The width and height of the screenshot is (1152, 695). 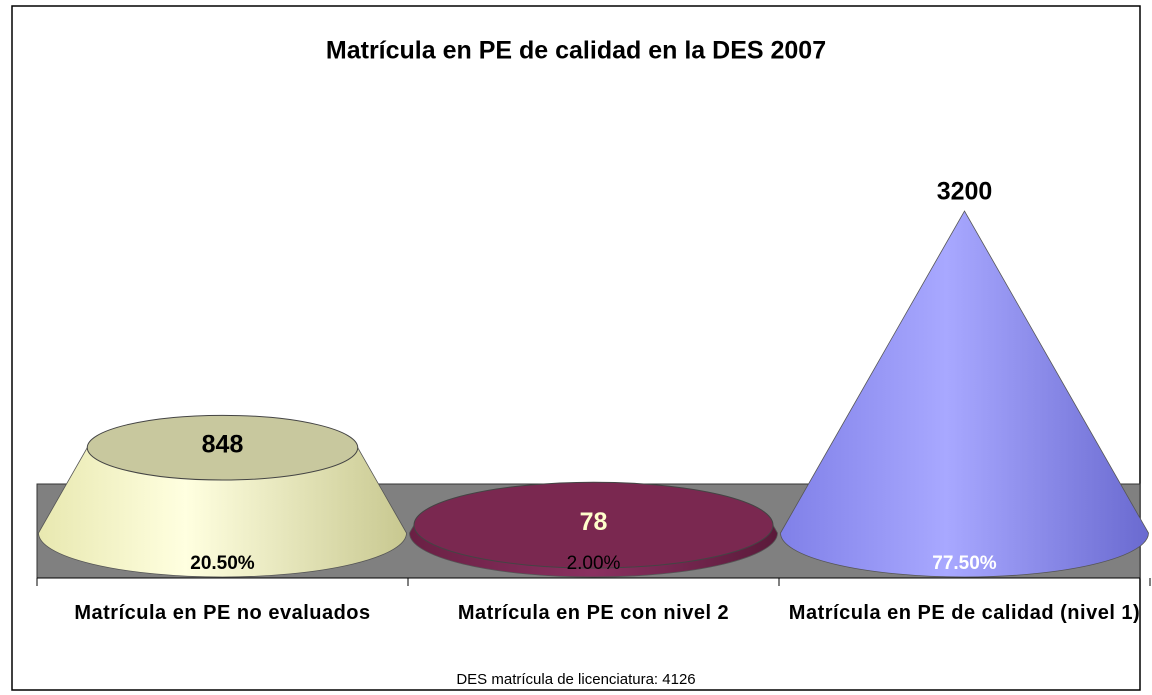 I want to click on share-label: 77.50%, so click(x=964, y=563).